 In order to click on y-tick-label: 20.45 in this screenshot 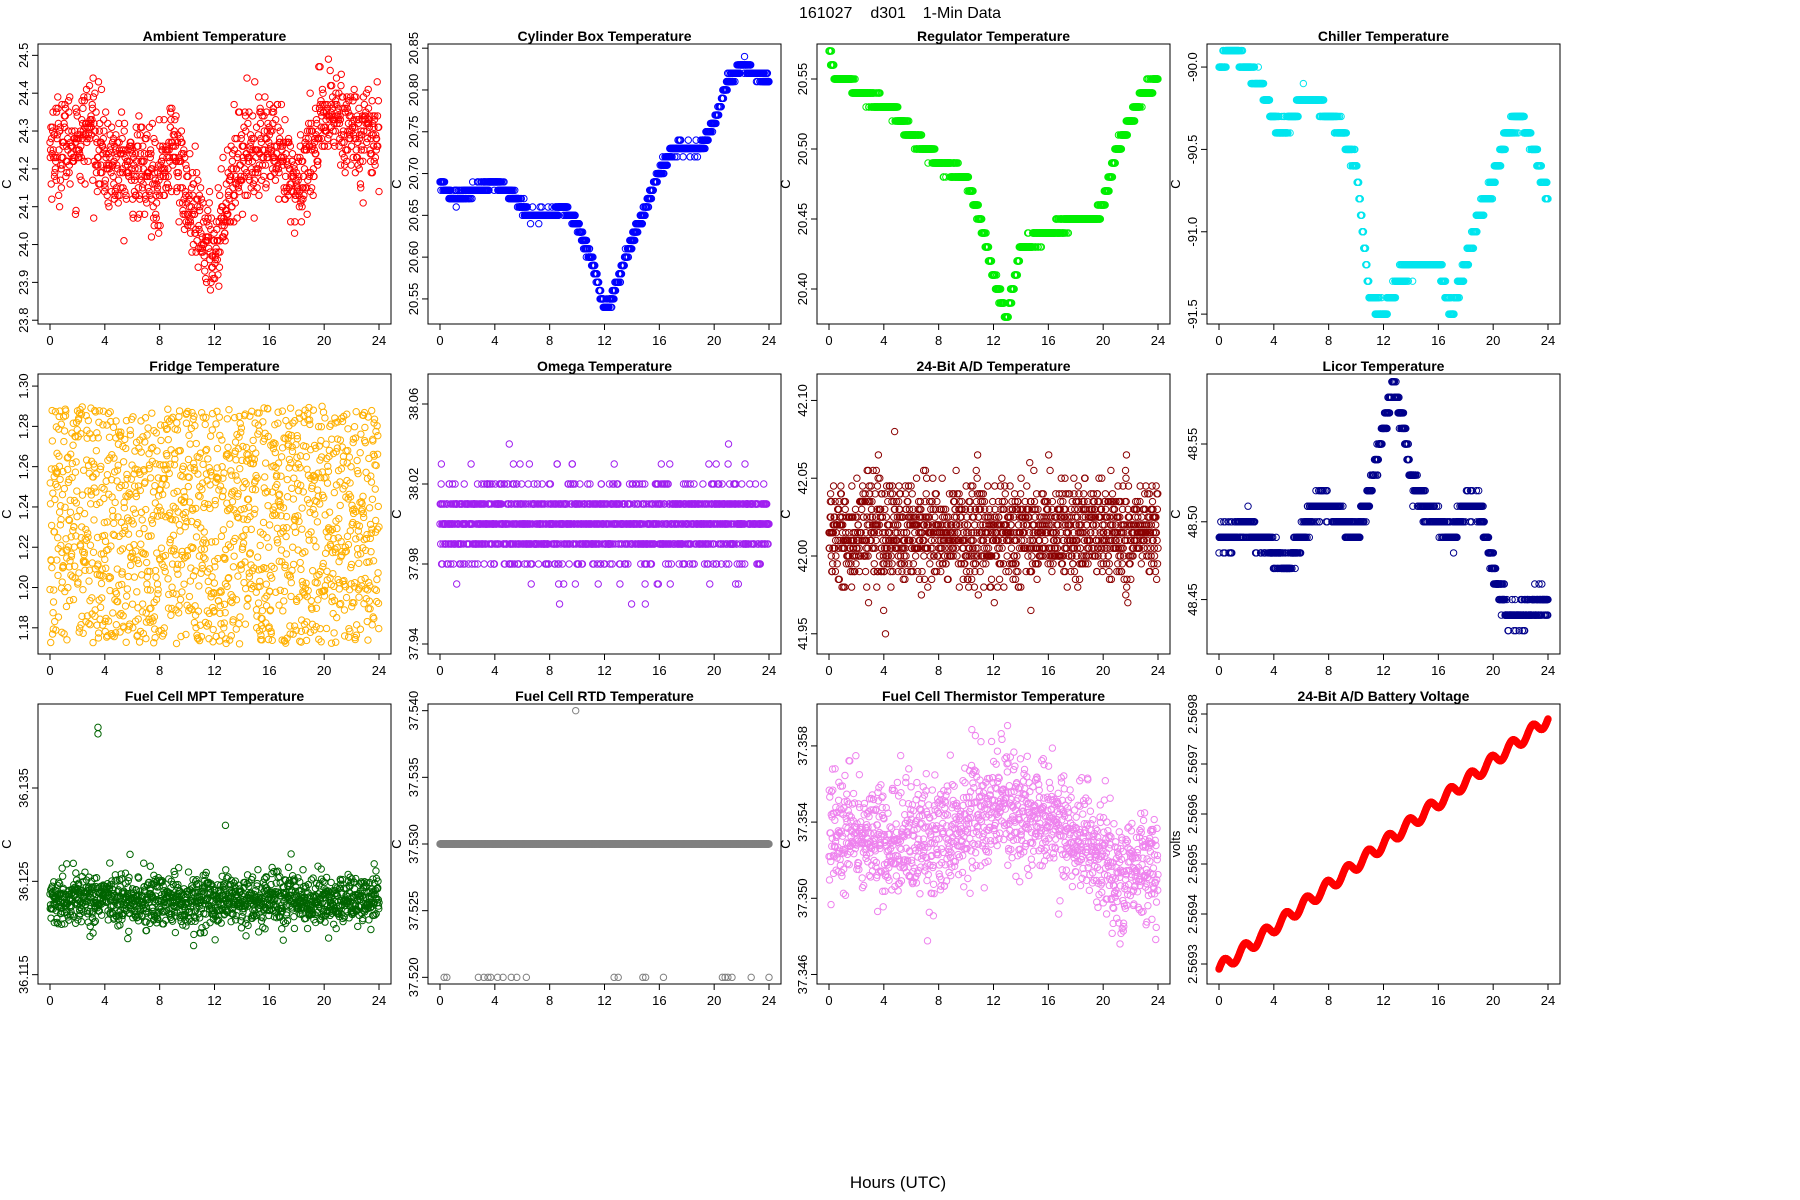, I will do `click(802, 219)`.